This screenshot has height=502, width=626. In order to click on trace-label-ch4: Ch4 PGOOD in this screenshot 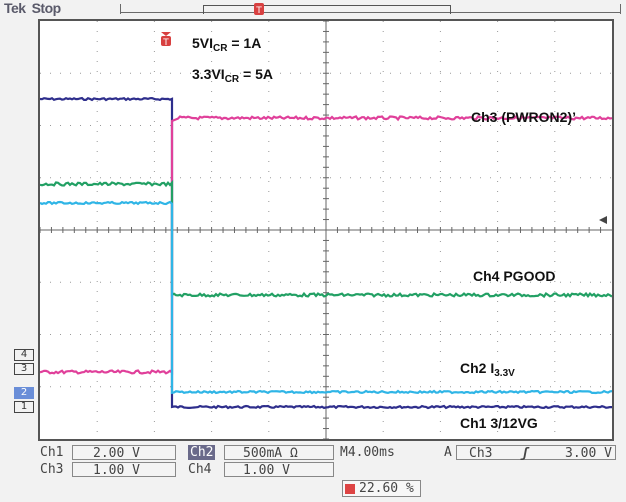, I will do `click(514, 276)`.